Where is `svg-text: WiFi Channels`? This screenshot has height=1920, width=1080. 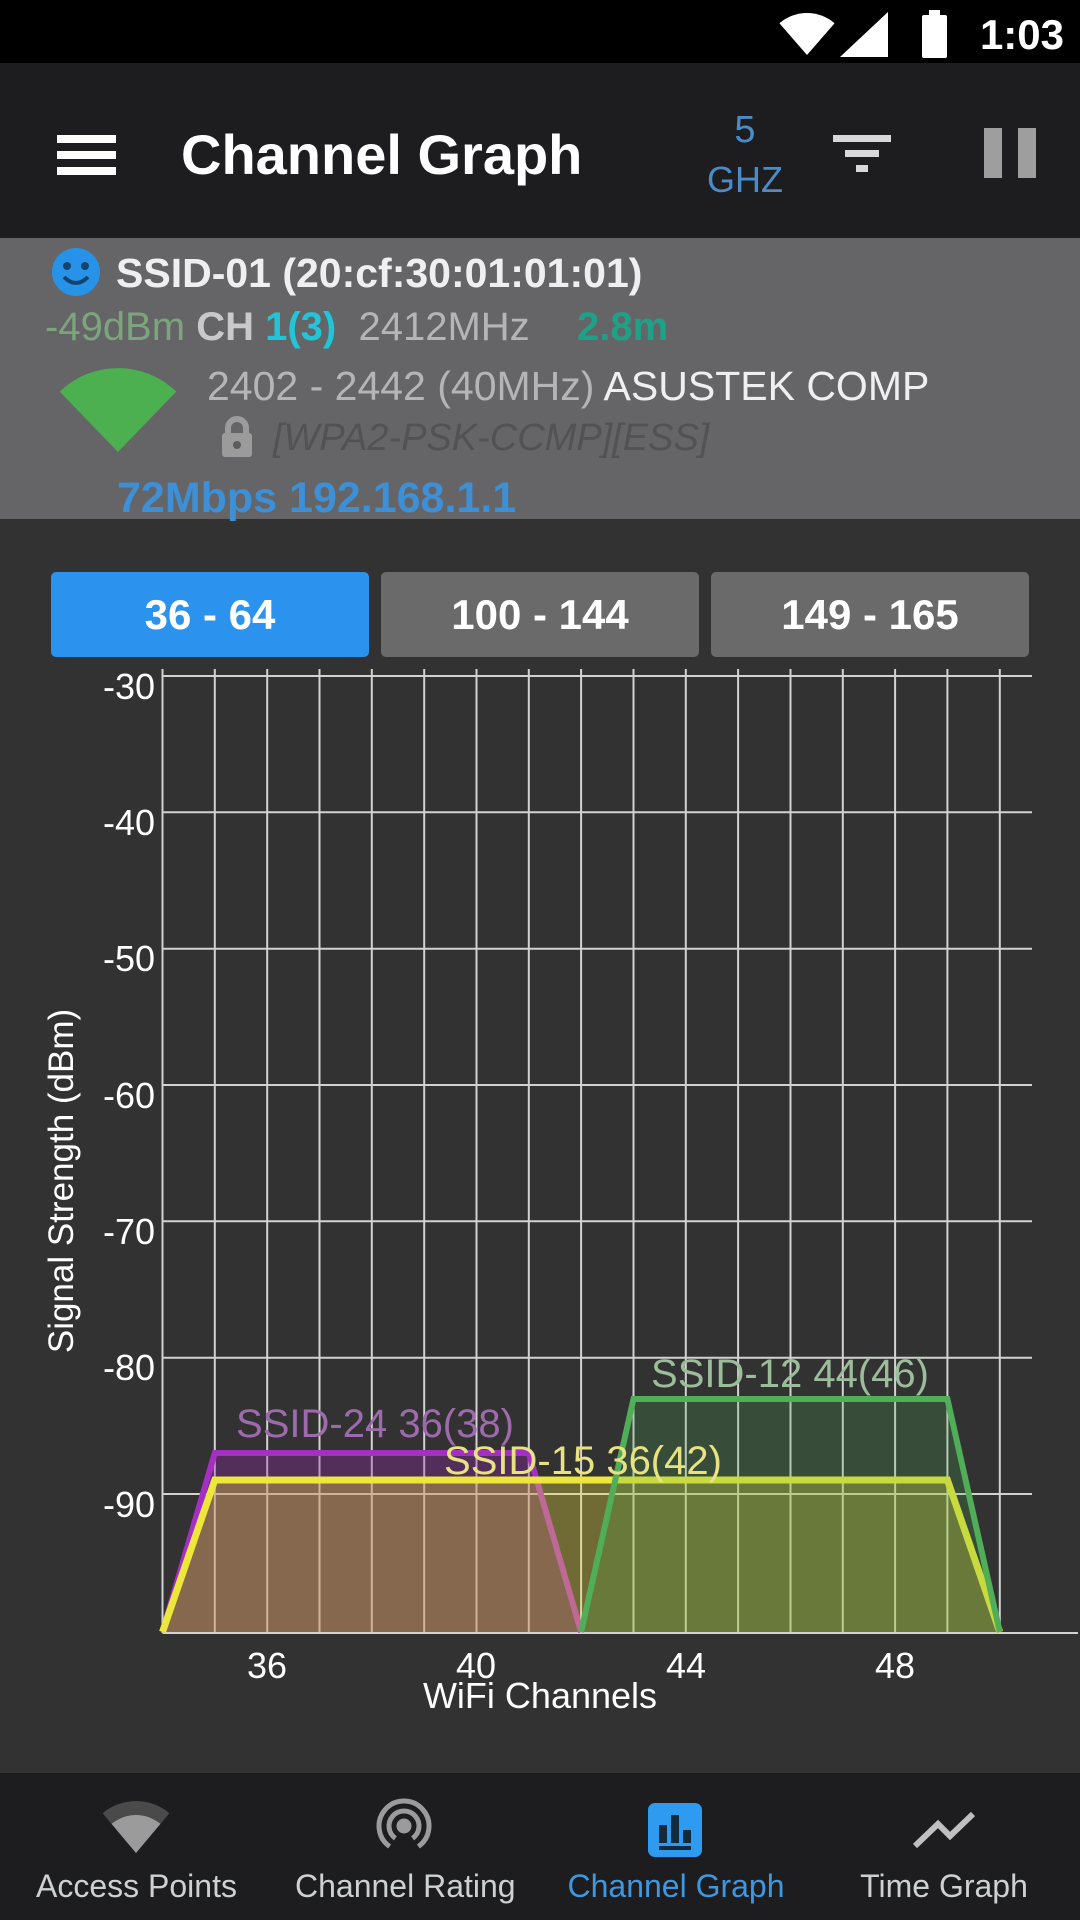 svg-text: WiFi Channels is located at coordinates (540, 1695).